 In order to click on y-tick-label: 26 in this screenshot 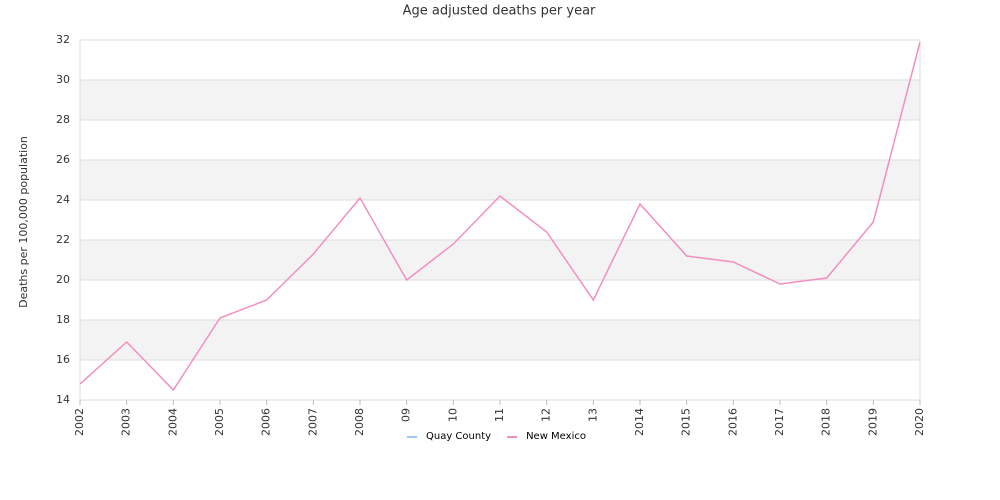, I will do `click(63, 159)`.